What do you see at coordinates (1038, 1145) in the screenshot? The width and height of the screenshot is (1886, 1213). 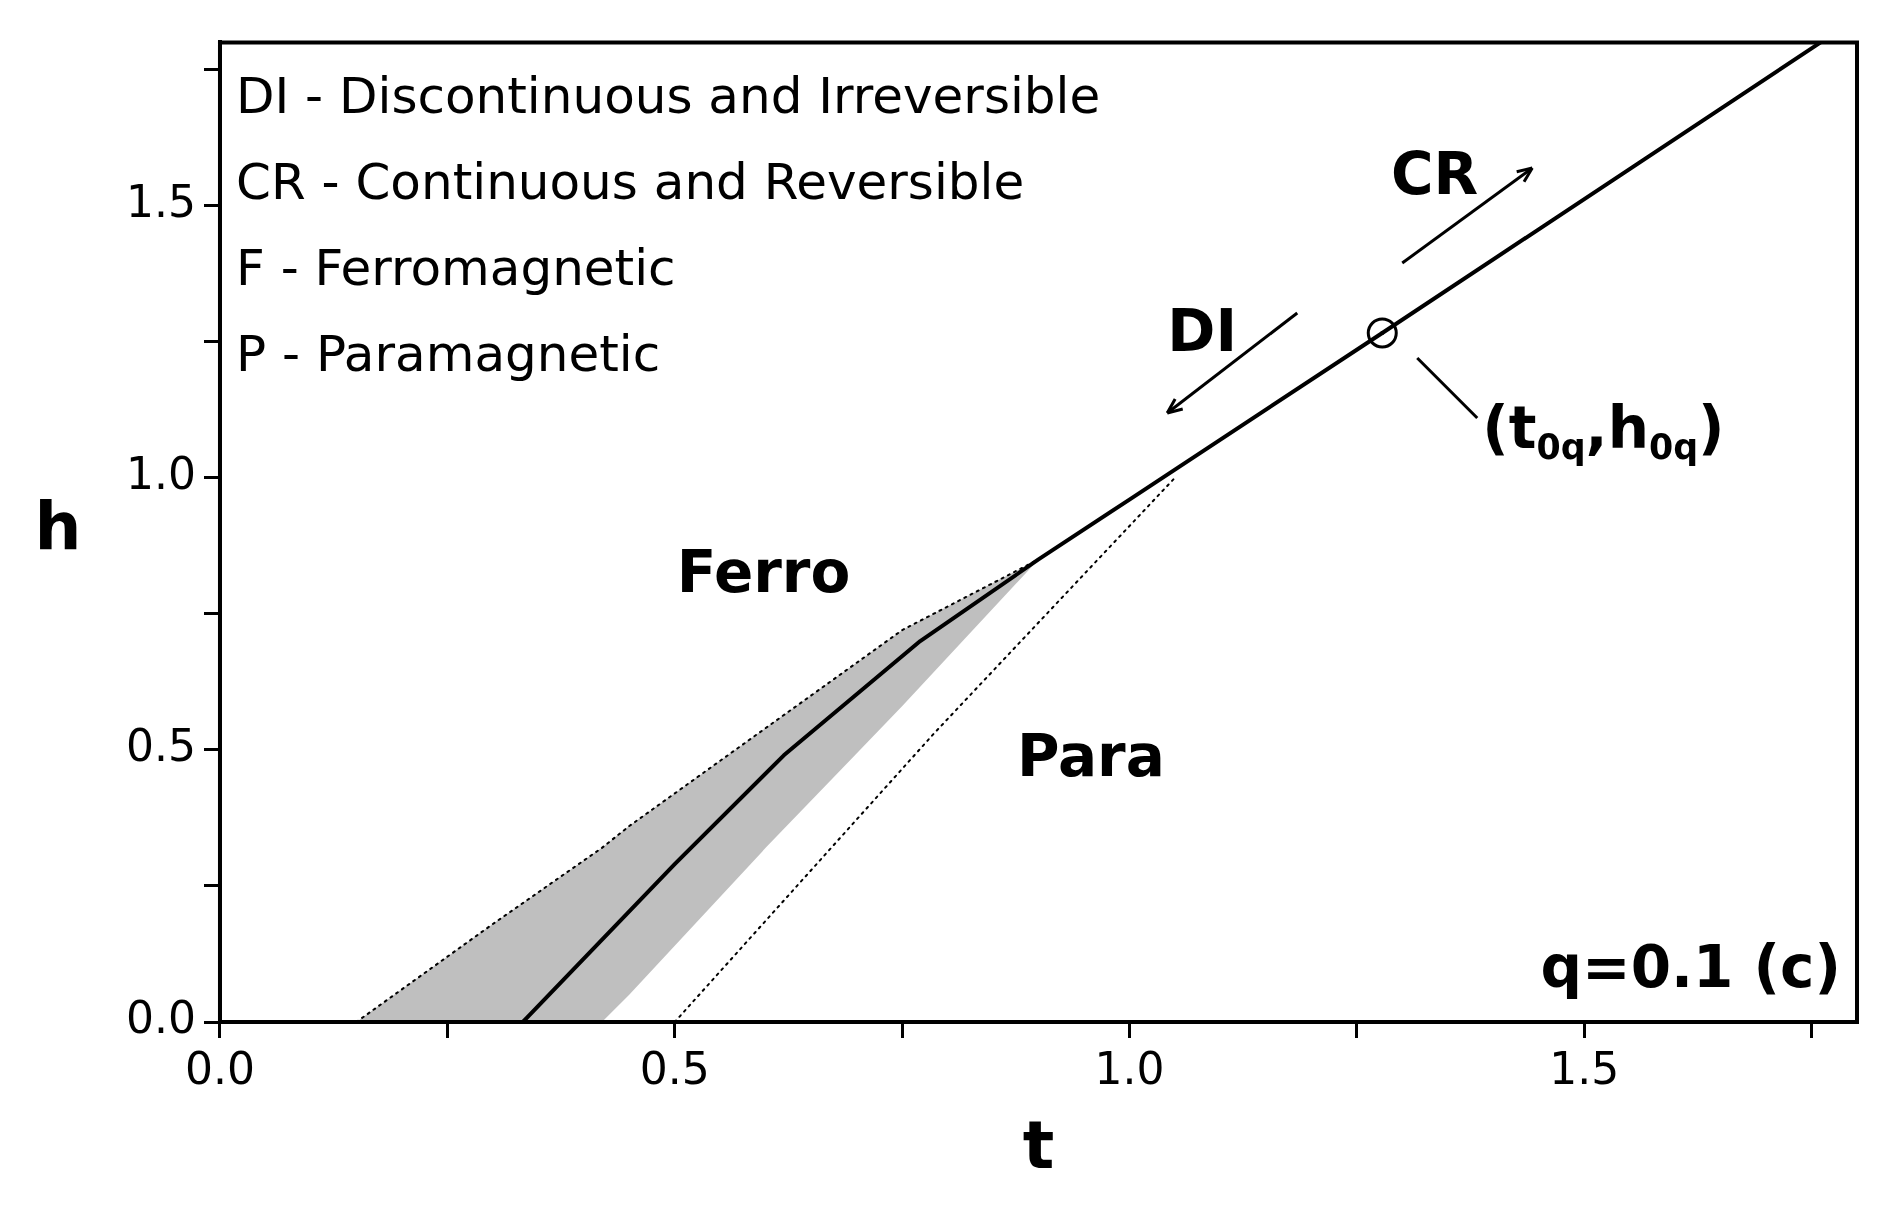 I see `x-axis-title: t` at bounding box center [1038, 1145].